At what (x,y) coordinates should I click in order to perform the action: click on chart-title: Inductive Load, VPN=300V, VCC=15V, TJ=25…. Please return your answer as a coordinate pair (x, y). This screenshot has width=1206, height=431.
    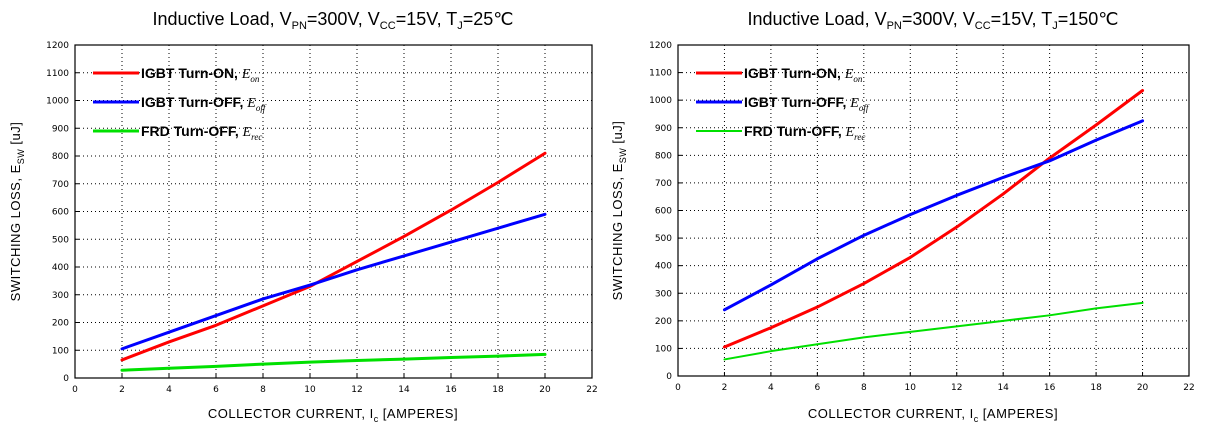
    Looking at the image, I should click on (333, 20).